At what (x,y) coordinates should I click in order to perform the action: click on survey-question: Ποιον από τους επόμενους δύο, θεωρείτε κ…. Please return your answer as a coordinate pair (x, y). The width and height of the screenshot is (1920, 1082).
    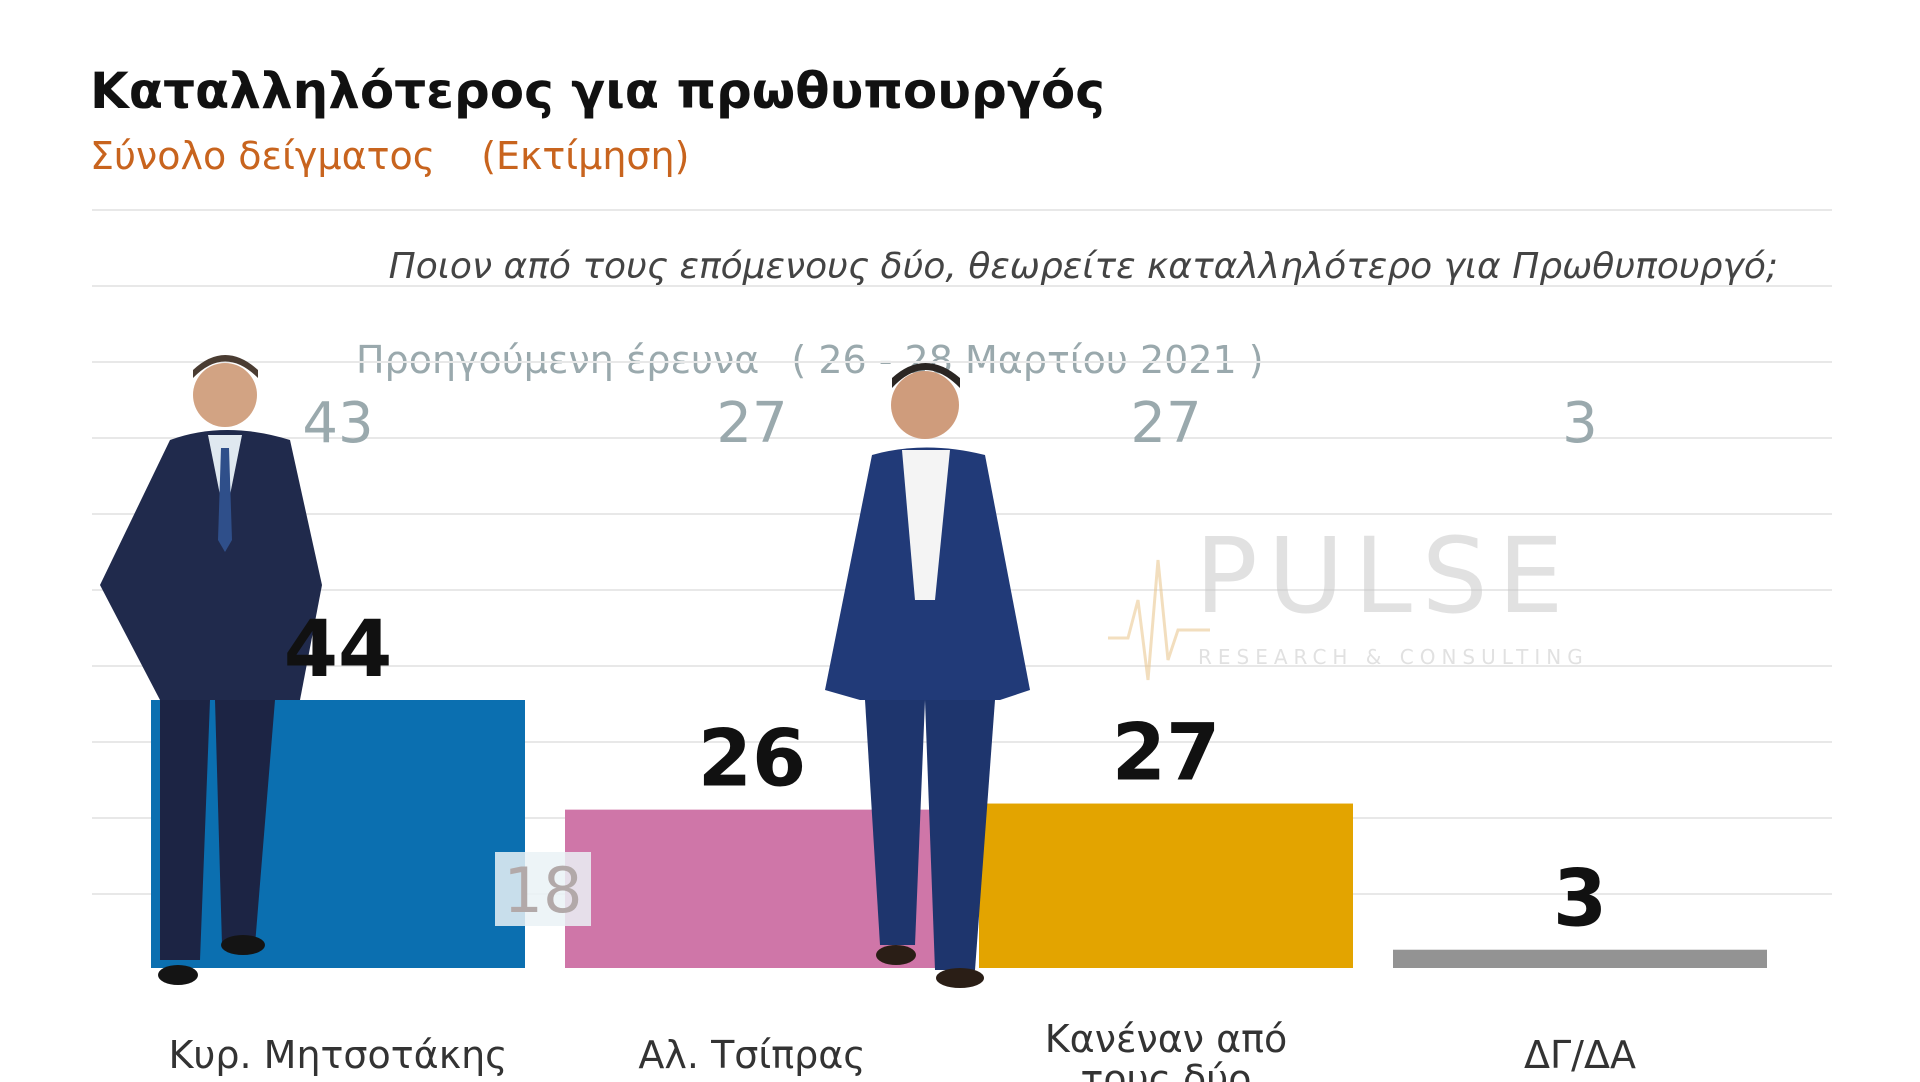
    Looking at the image, I should click on (1083, 266).